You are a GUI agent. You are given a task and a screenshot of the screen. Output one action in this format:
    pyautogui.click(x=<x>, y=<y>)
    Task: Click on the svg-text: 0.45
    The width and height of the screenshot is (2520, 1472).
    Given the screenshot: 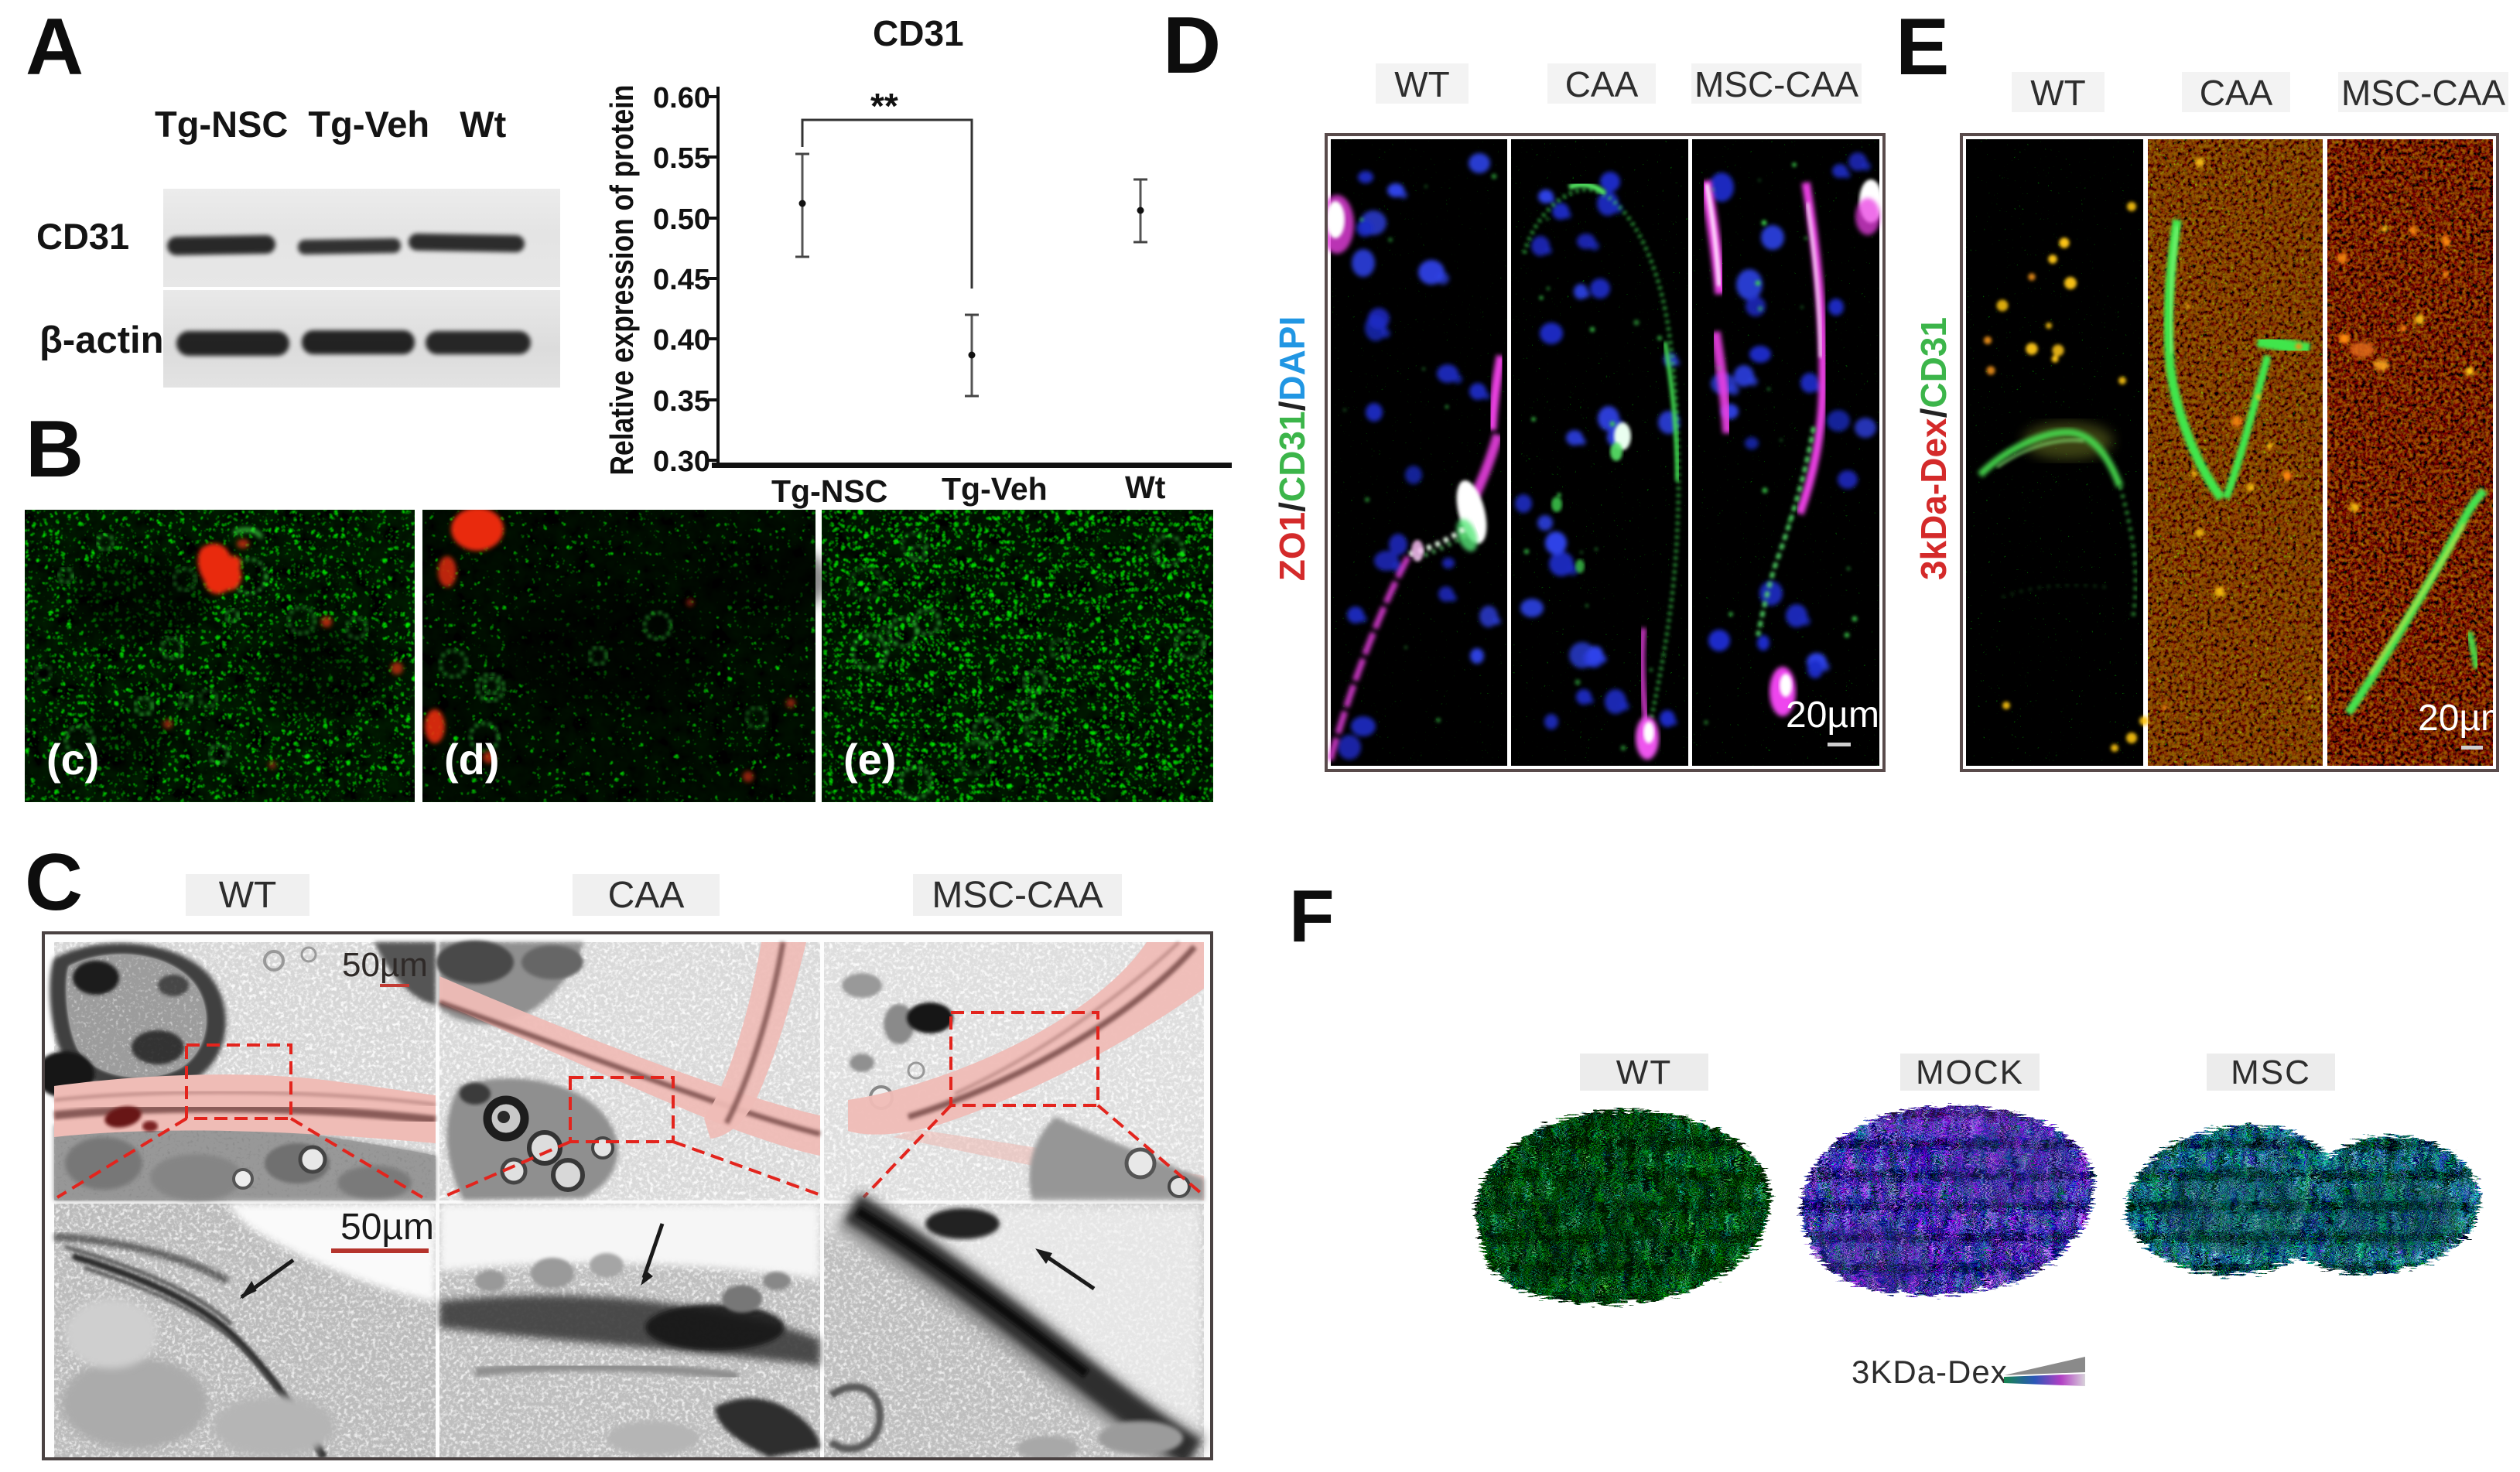 What is the action you would take?
    pyautogui.click(x=681, y=280)
    